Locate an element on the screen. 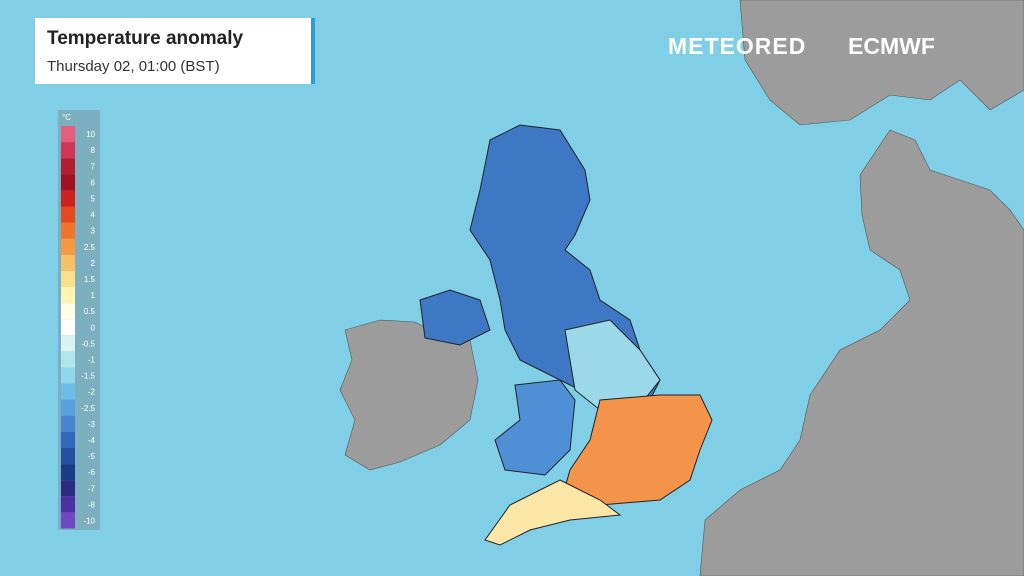 The image size is (1024, 576). legend-label: 5 is located at coordinates (93, 198).